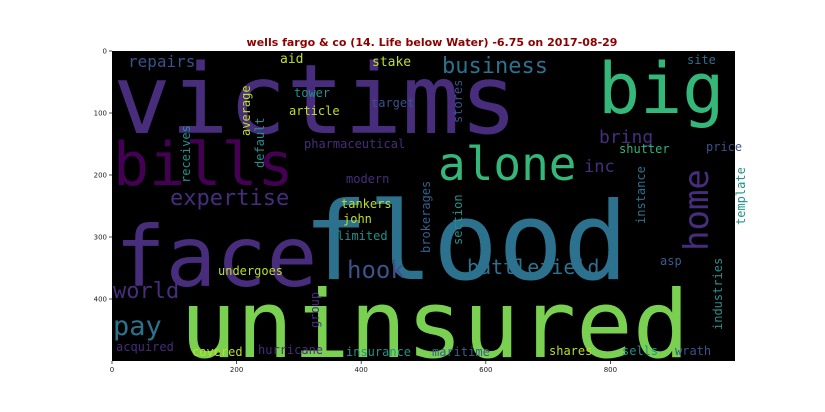 Image resolution: width=825 pixels, height=412 pixels. Describe the element at coordinates (260, 142) in the screenshot. I see `word-default: default` at that location.